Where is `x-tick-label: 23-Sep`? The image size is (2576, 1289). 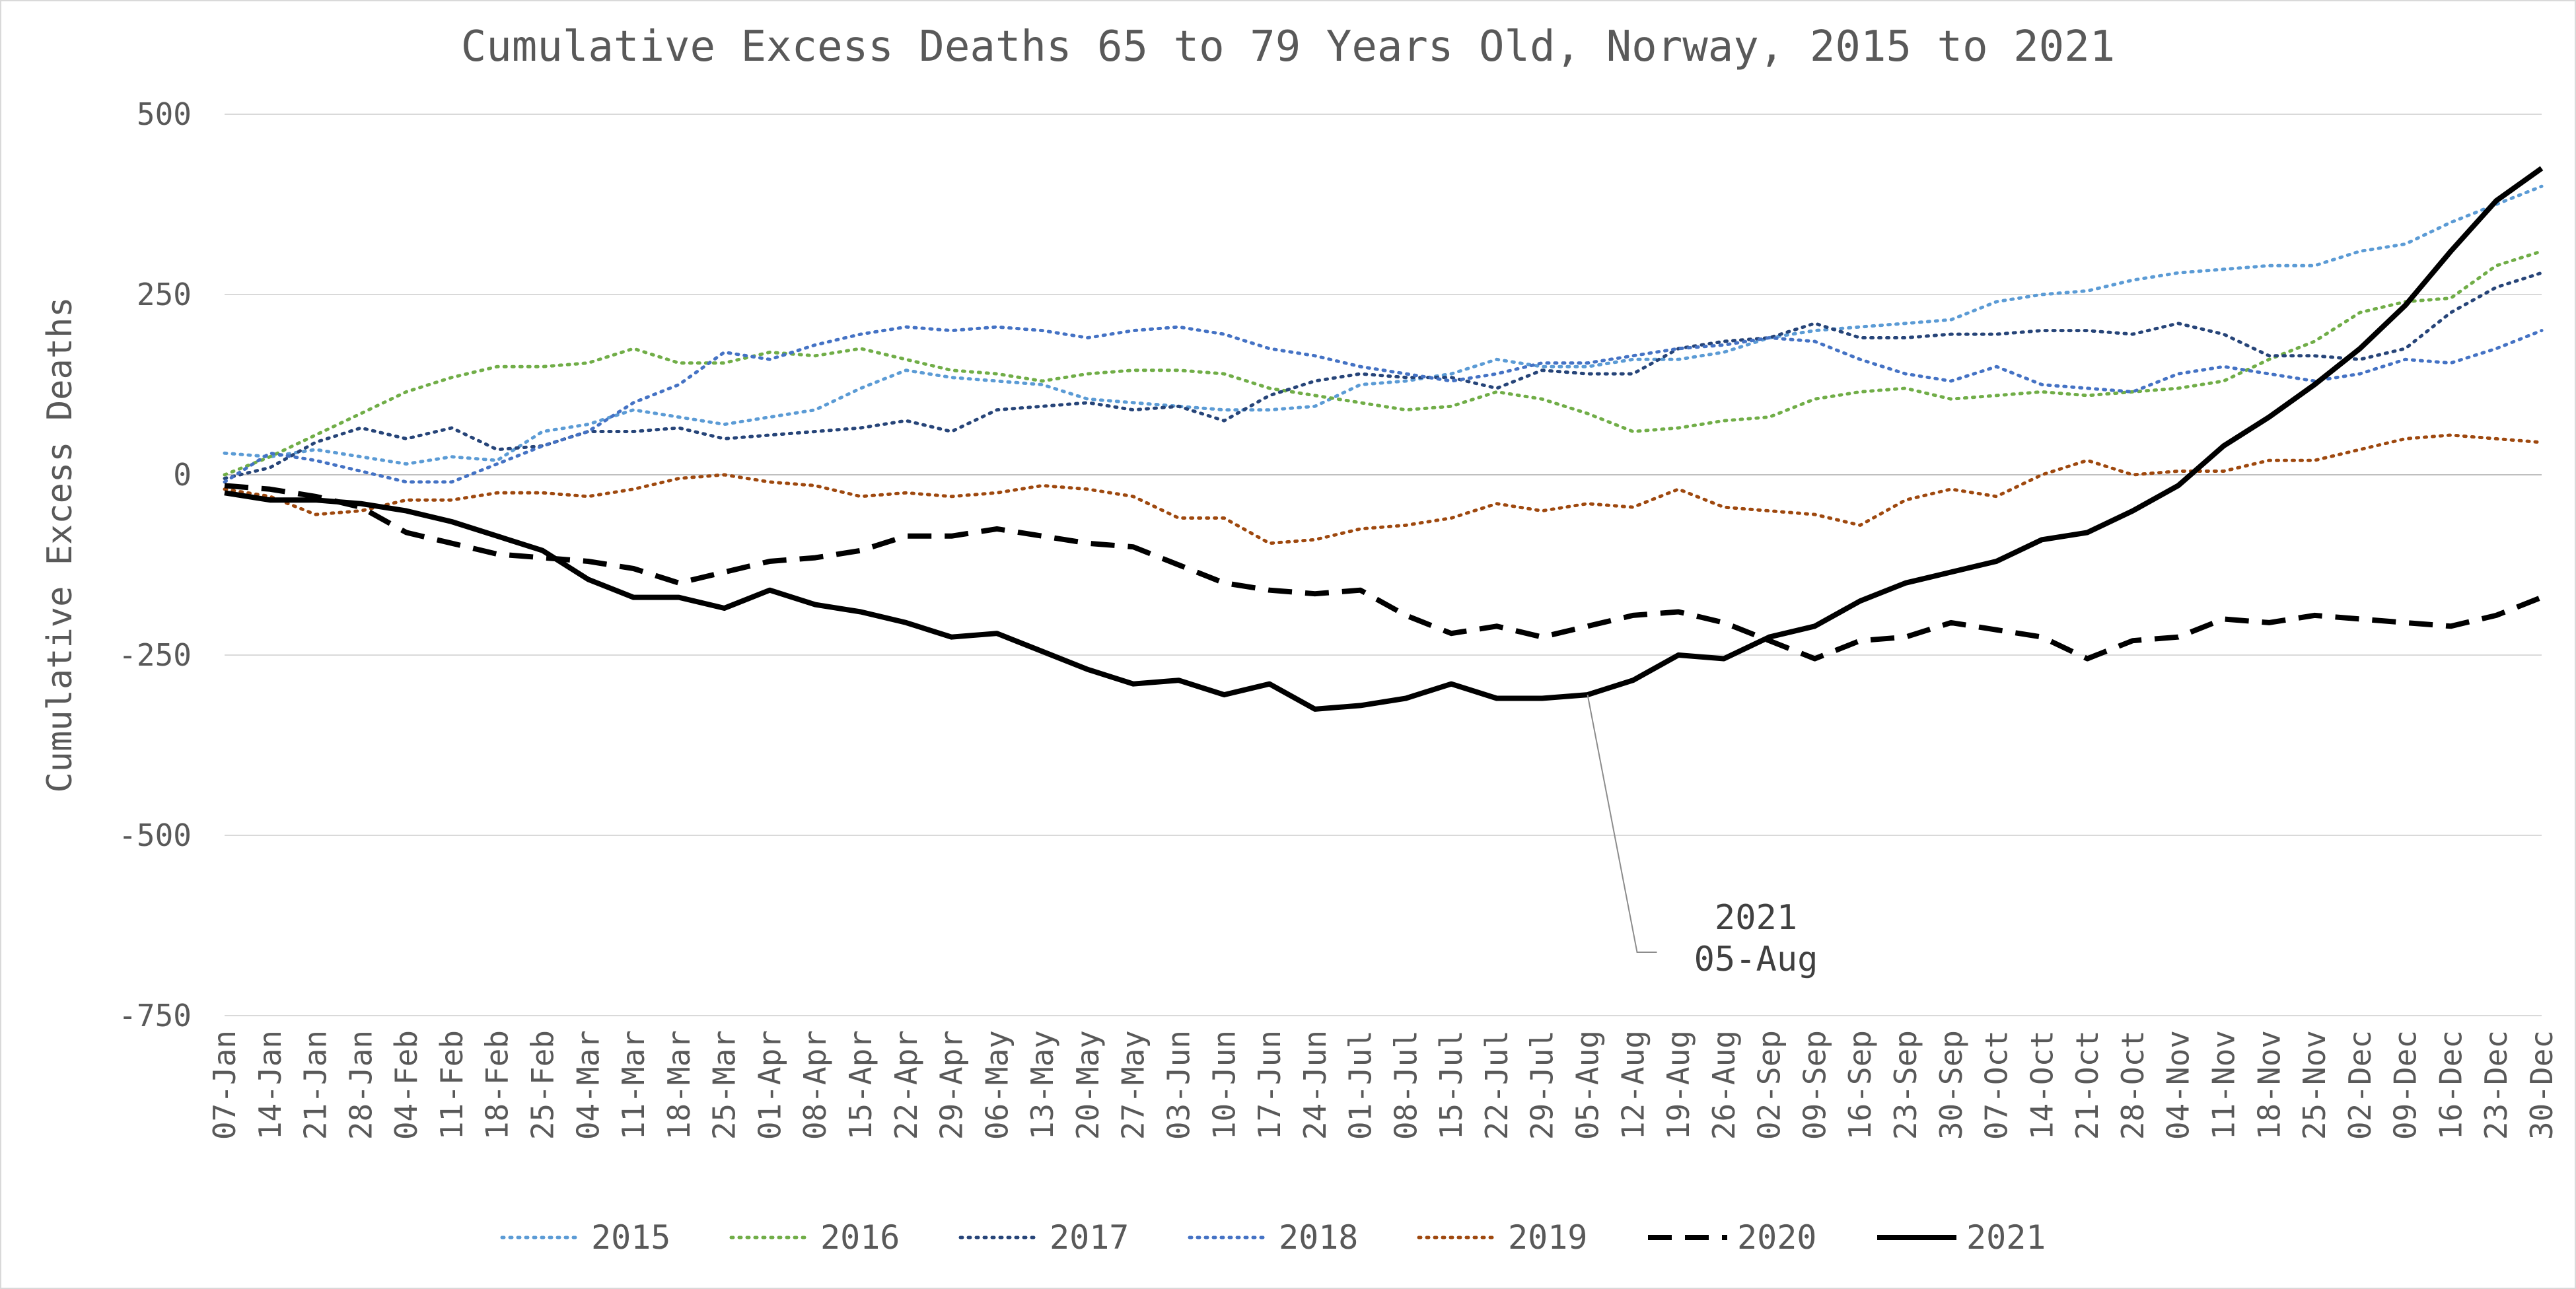 x-tick-label: 23-Sep is located at coordinates (1905, 1085).